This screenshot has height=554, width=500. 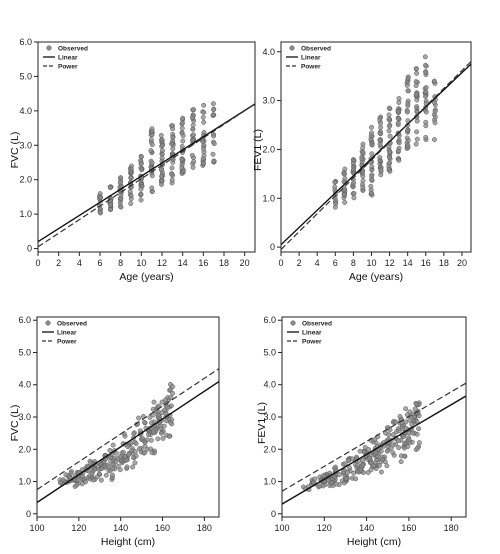 I want to click on legend-observed-label: Observed, so click(x=316, y=49).